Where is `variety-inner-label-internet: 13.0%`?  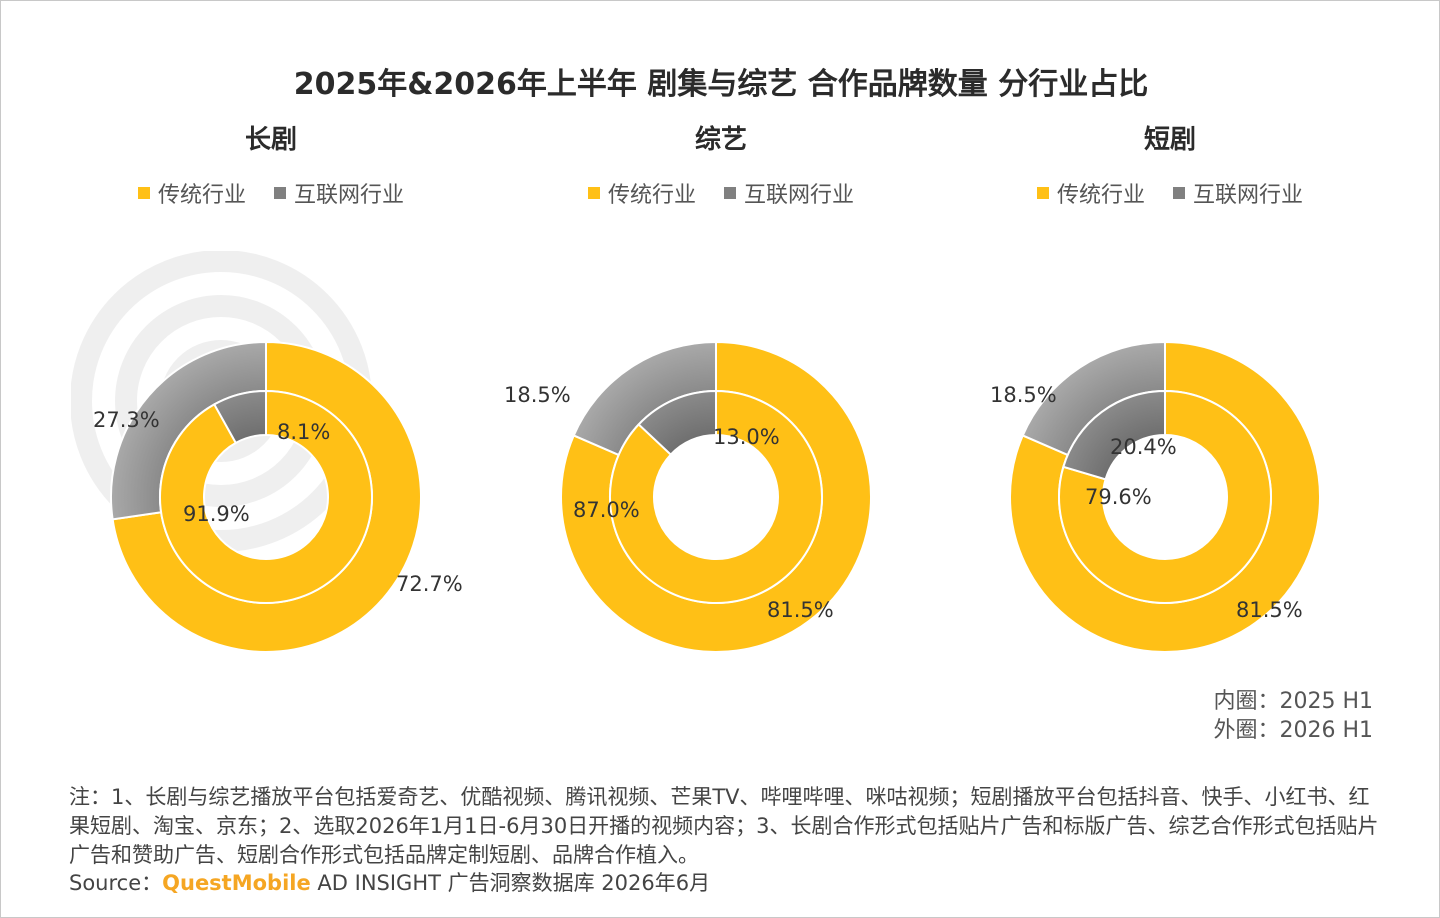
variety-inner-label-internet: 13.0% is located at coordinates (746, 437).